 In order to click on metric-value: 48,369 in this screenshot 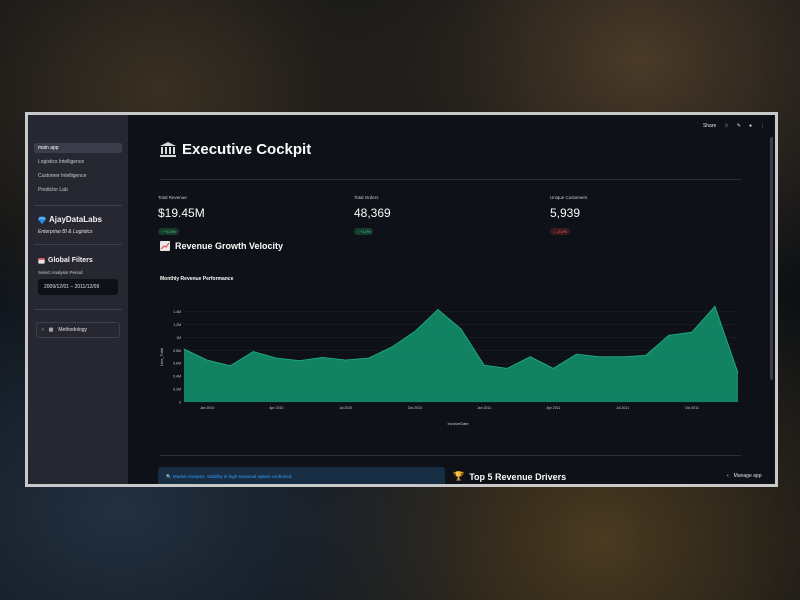, I will do `click(372, 213)`.